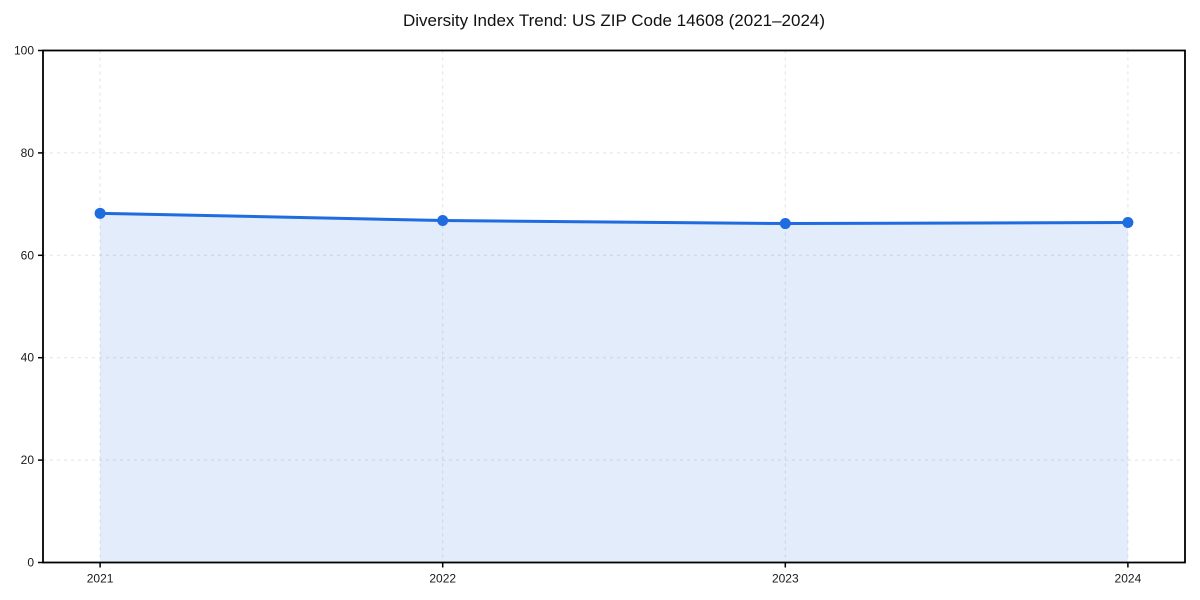 This screenshot has height=600, width=1200. Describe the element at coordinates (24, 51) in the screenshot. I see `y-tick-label: 100` at that location.